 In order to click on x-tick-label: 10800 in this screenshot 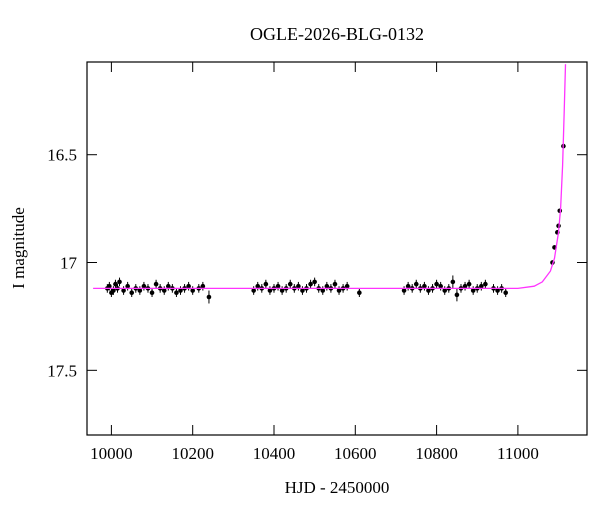, I will do `click(436, 453)`.